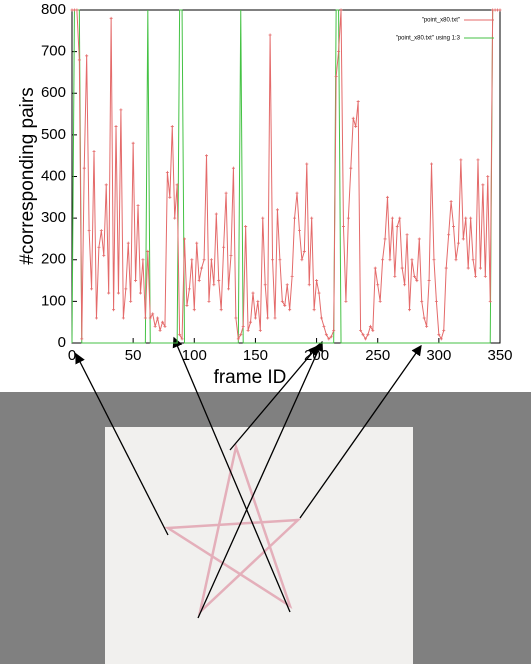 This screenshot has width=531, height=664. What do you see at coordinates (133, 355) in the screenshot?
I see `x-tick-label: 50` at bounding box center [133, 355].